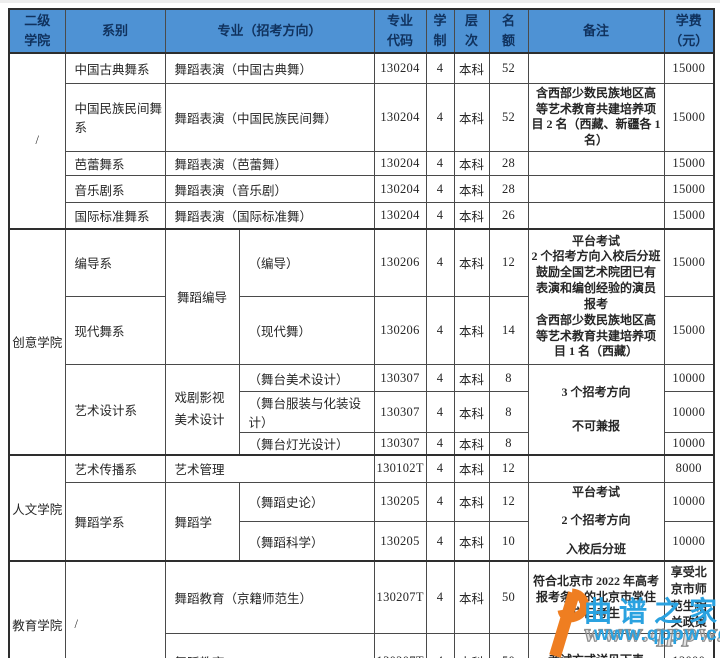 The height and width of the screenshot is (658, 720). Describe the element at coordinates (115, 68) in the screenshot. I see `dept-cell: 中国古典舞系` at that location.